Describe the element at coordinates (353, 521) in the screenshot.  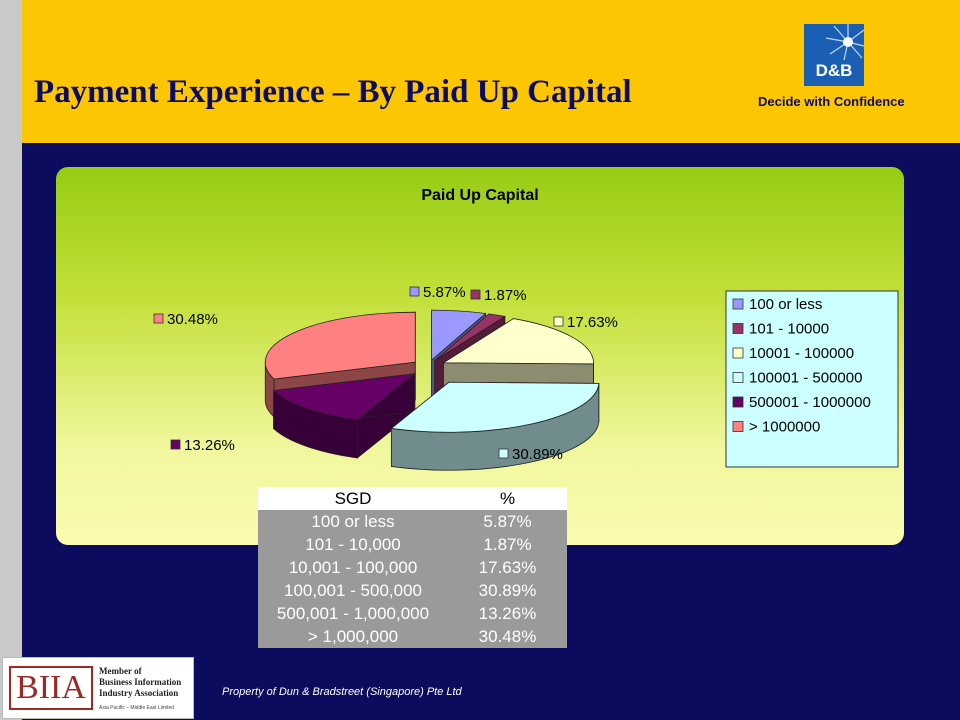
I see `table-cell: 100 or less` at that location.